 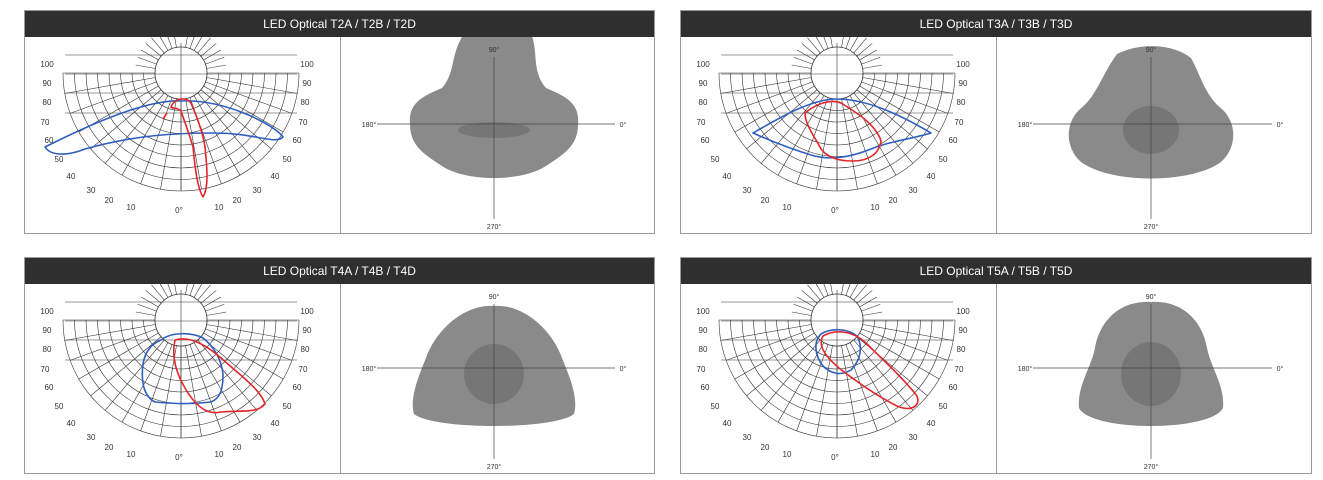 I want to click on panel-title: LED Optical T4A / T4B / T4D, so click(x=339, y=271).